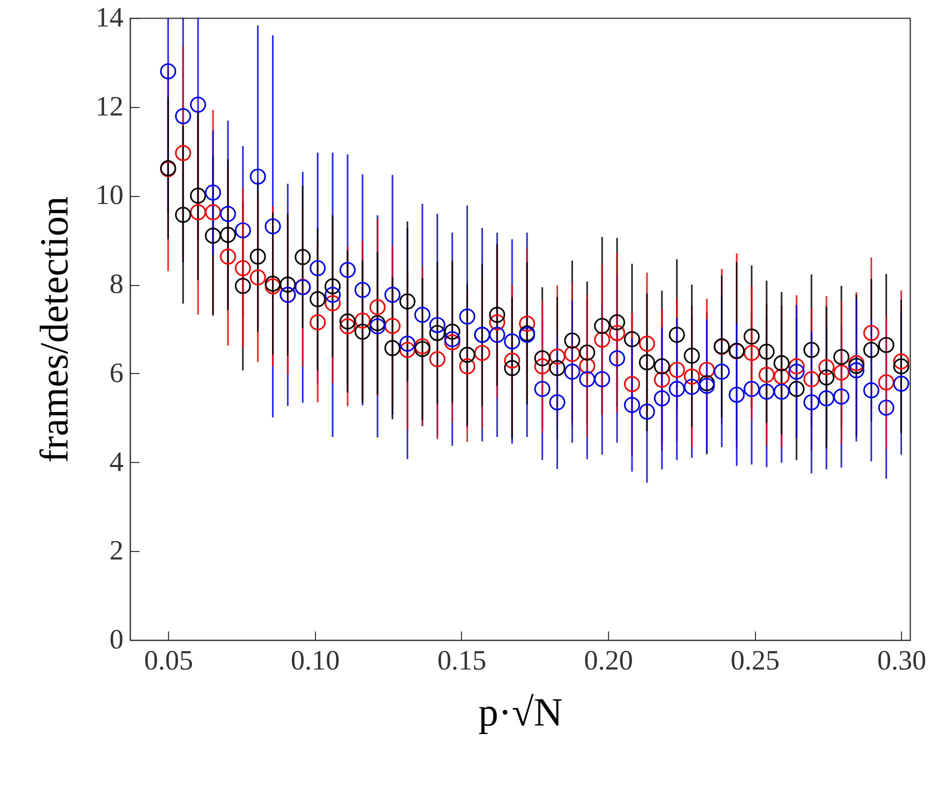 This screenshot has height=793, width=931. What do you see at coordinates (117, 462) in the screenshot?
I see `y-tick-label: 4` at bounding box center [117, 462].